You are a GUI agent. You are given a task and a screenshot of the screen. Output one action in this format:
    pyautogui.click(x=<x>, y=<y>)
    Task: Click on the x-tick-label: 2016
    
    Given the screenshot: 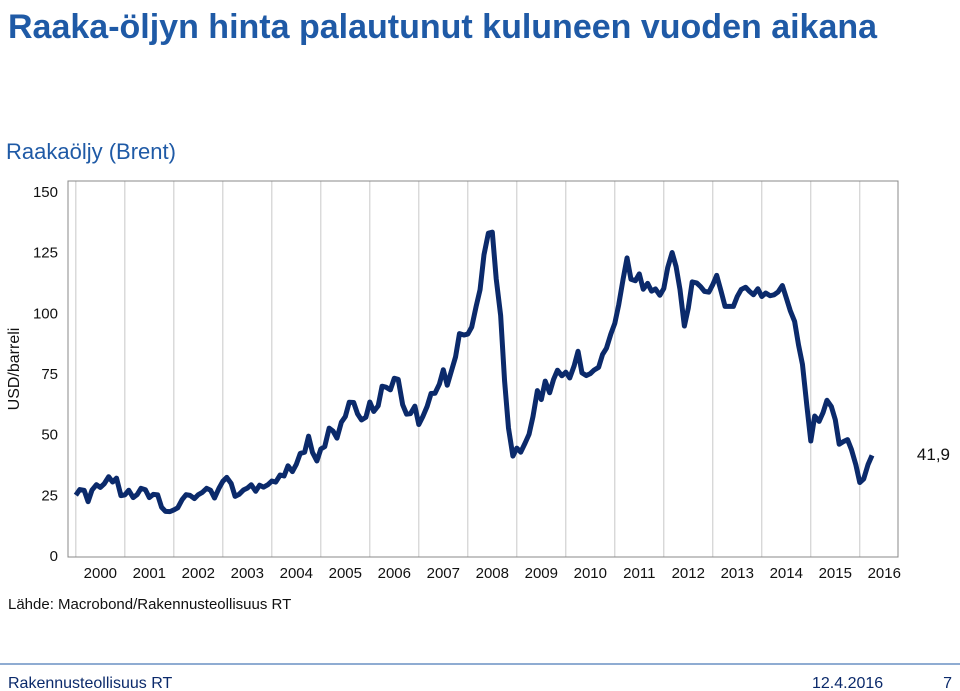 What is the action you would take?
    pyautogui.click(x=884, y=573)
    